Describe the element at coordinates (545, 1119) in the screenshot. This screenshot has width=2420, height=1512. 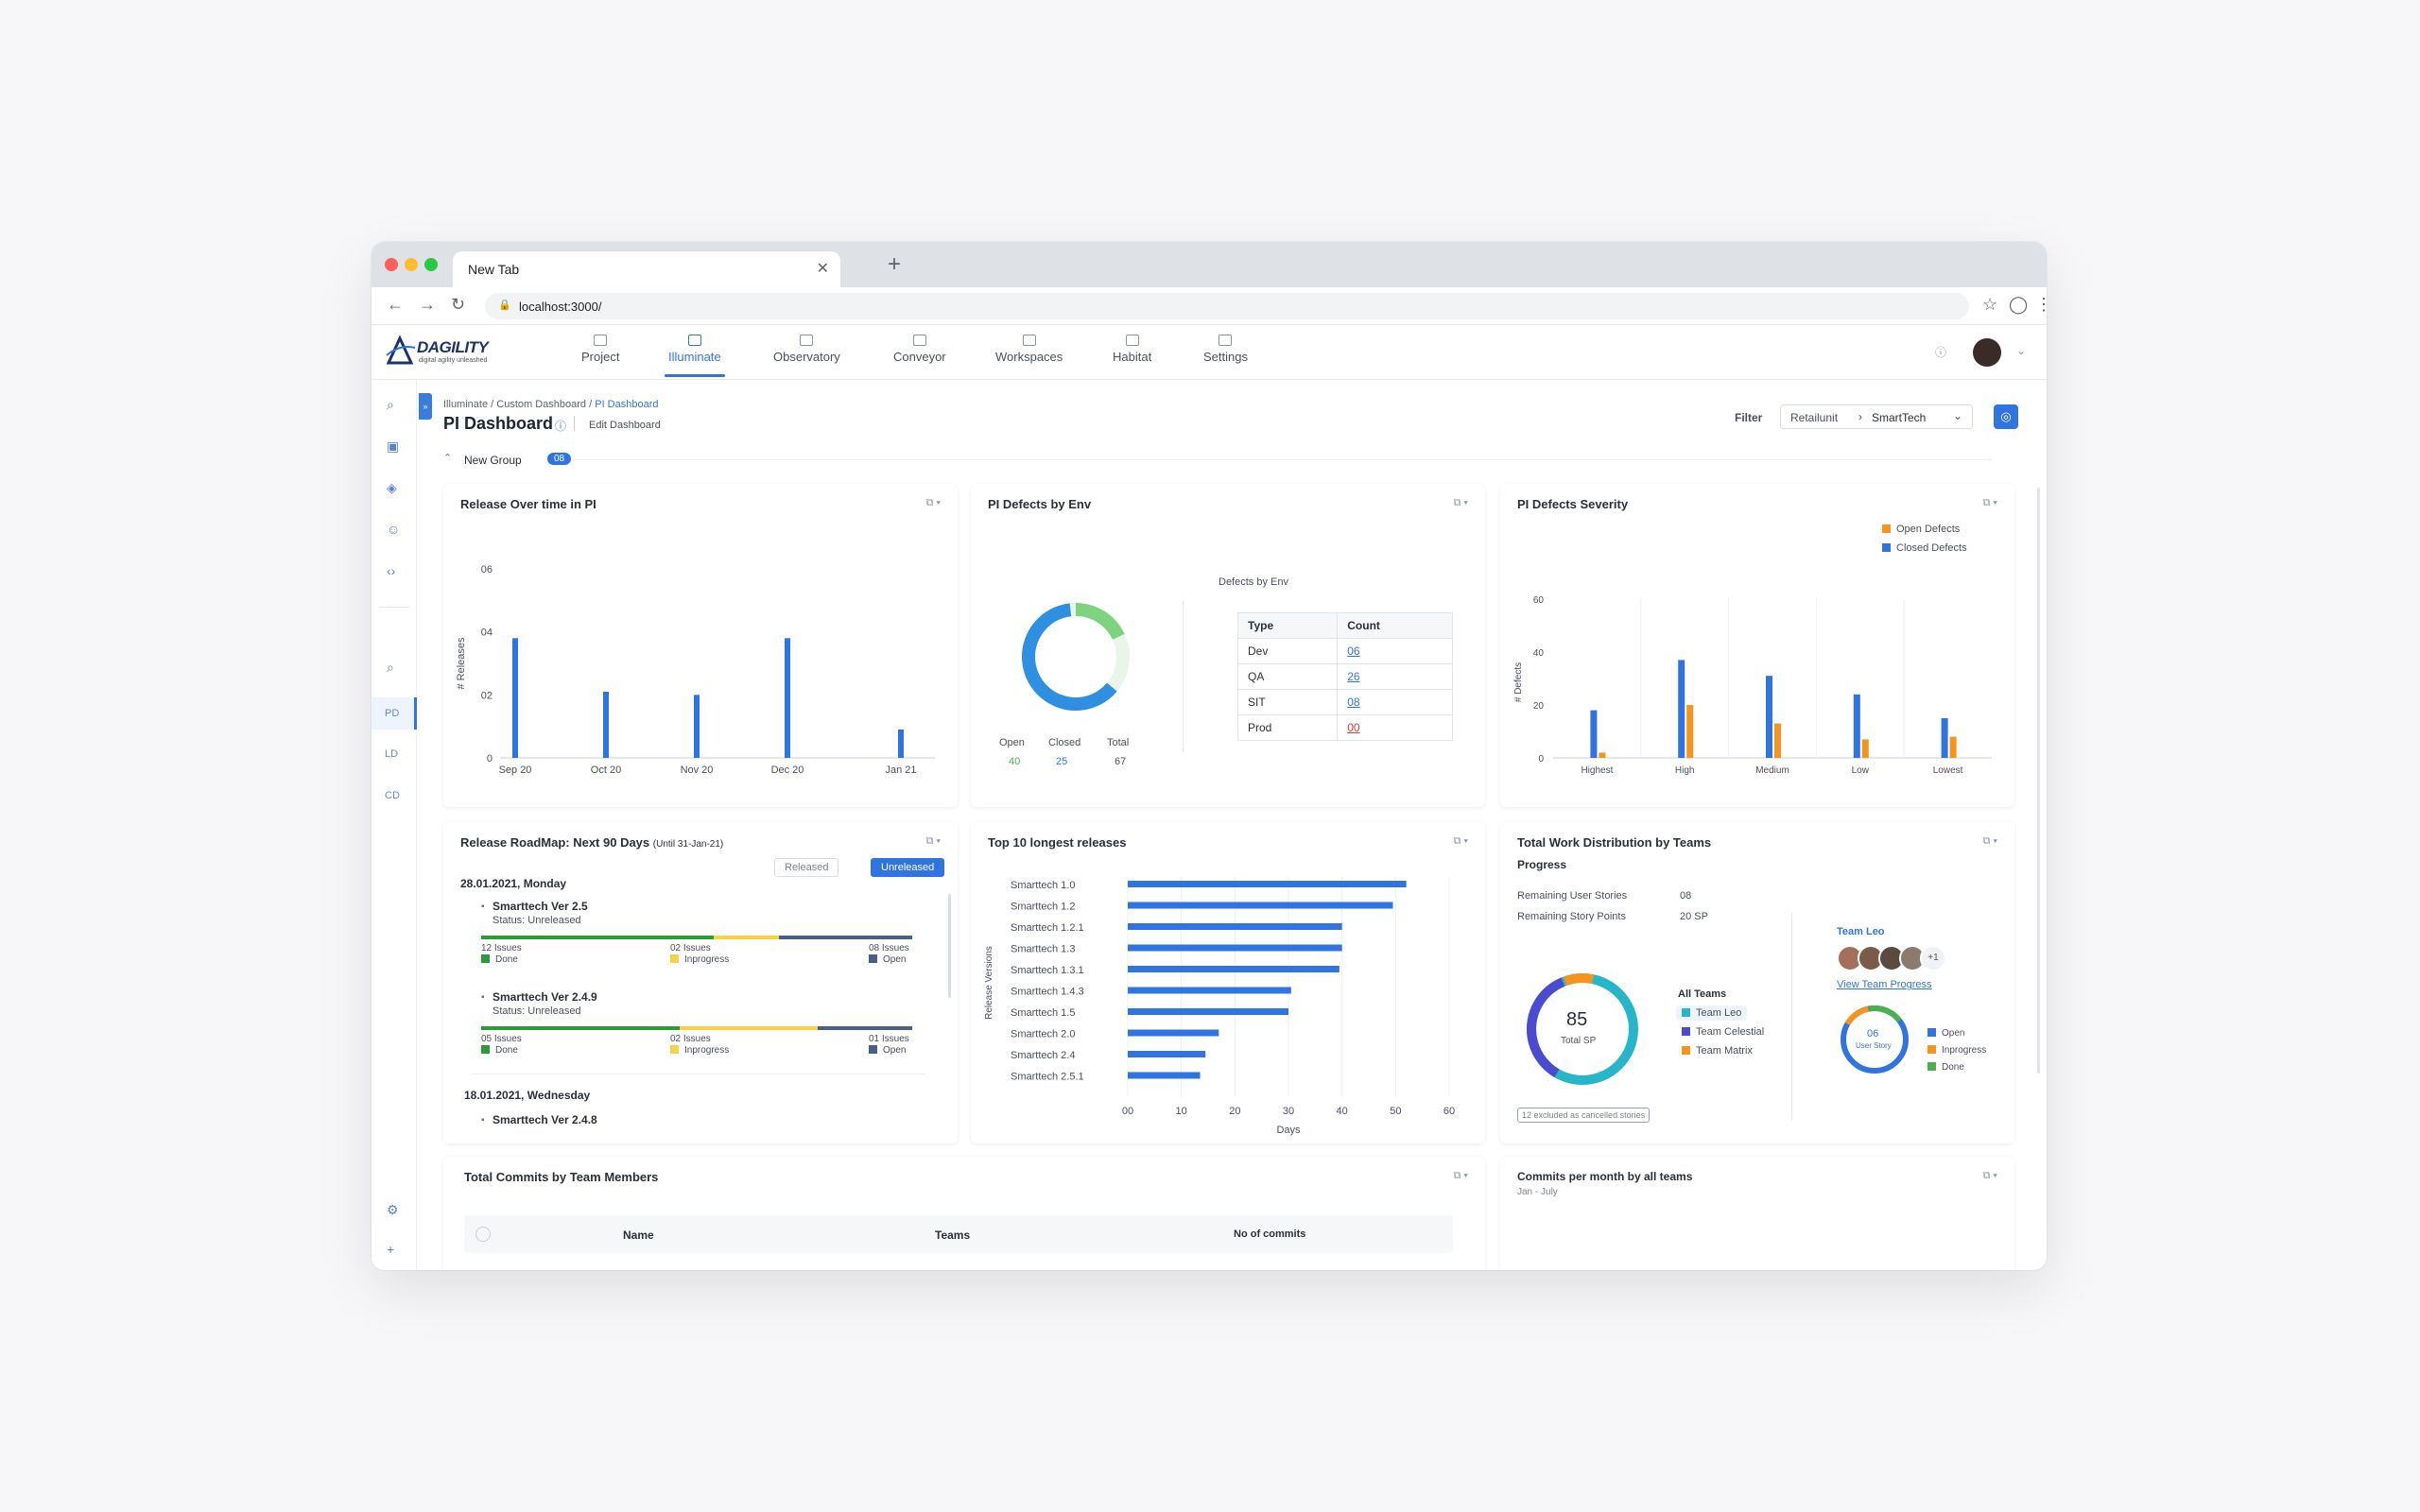
I see `release-name: Smarttech Ver 2.4.8` at that location.